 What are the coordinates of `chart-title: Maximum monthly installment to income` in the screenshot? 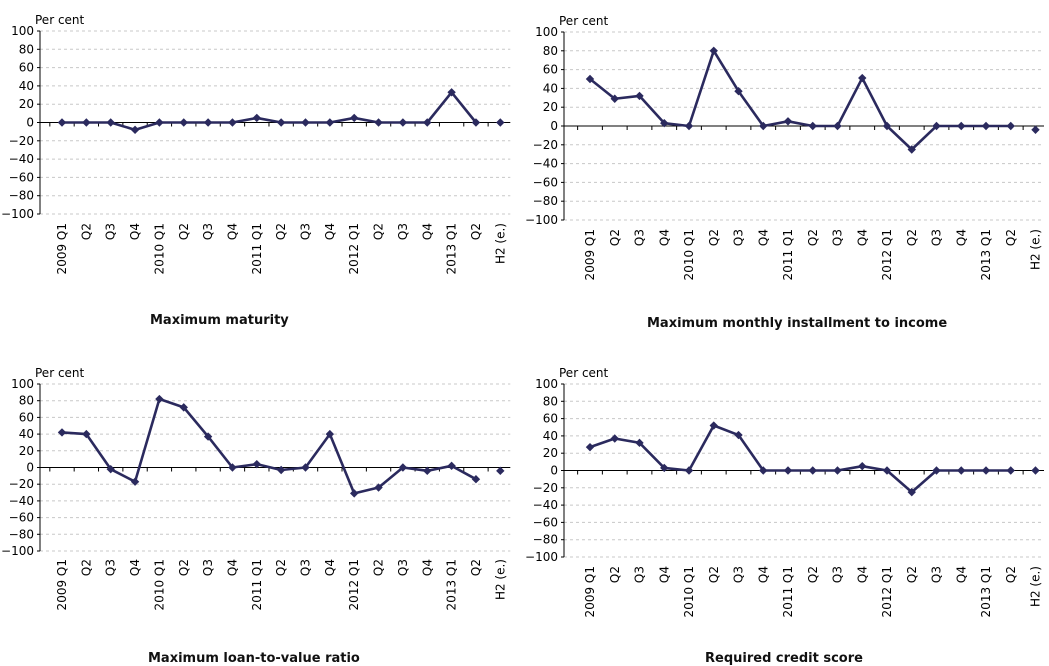 It's located at (797, 323).